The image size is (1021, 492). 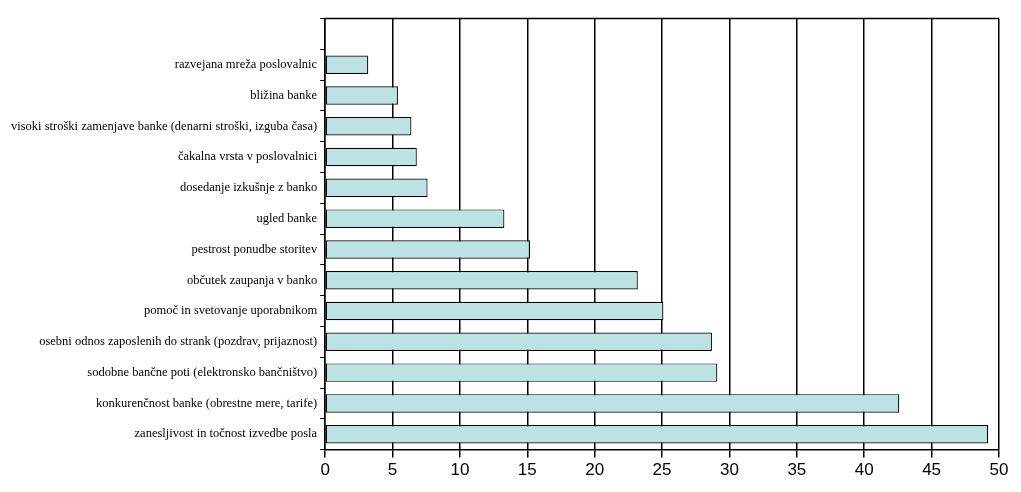 I want to click on y-tick-label: pomoč in svetovanje uporabnikom, so click(x=230, y=310).